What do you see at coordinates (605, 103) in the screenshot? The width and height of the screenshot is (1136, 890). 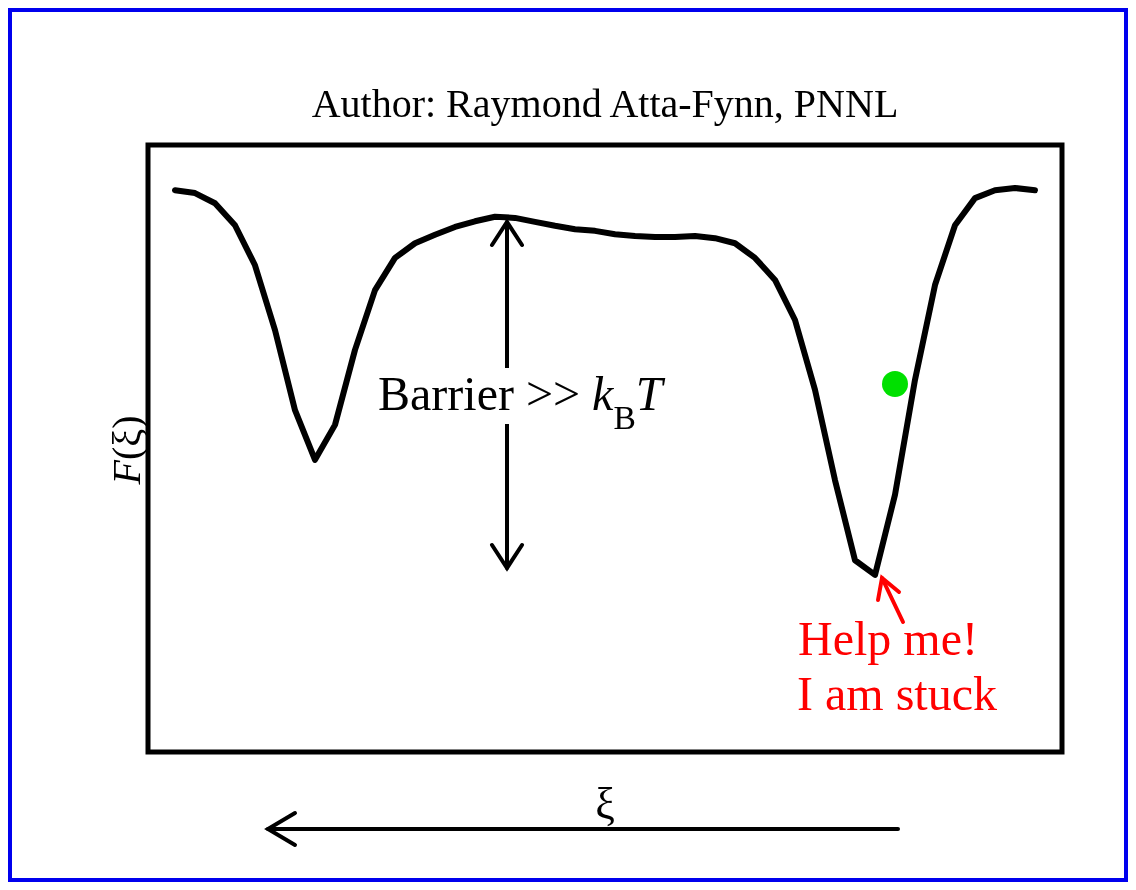 I see `chart-title: Author: Raymond Atta-Fynn, PNNL` at bounding box center [605, 103].